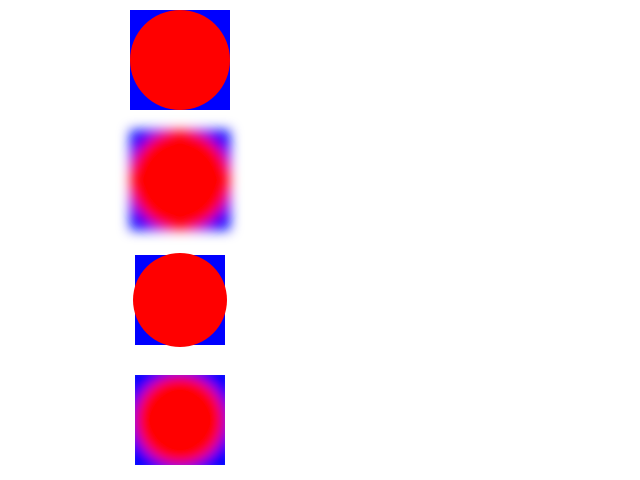 The image size is (640, 480). I want to click on tile-4-circle, so click(180, 420).